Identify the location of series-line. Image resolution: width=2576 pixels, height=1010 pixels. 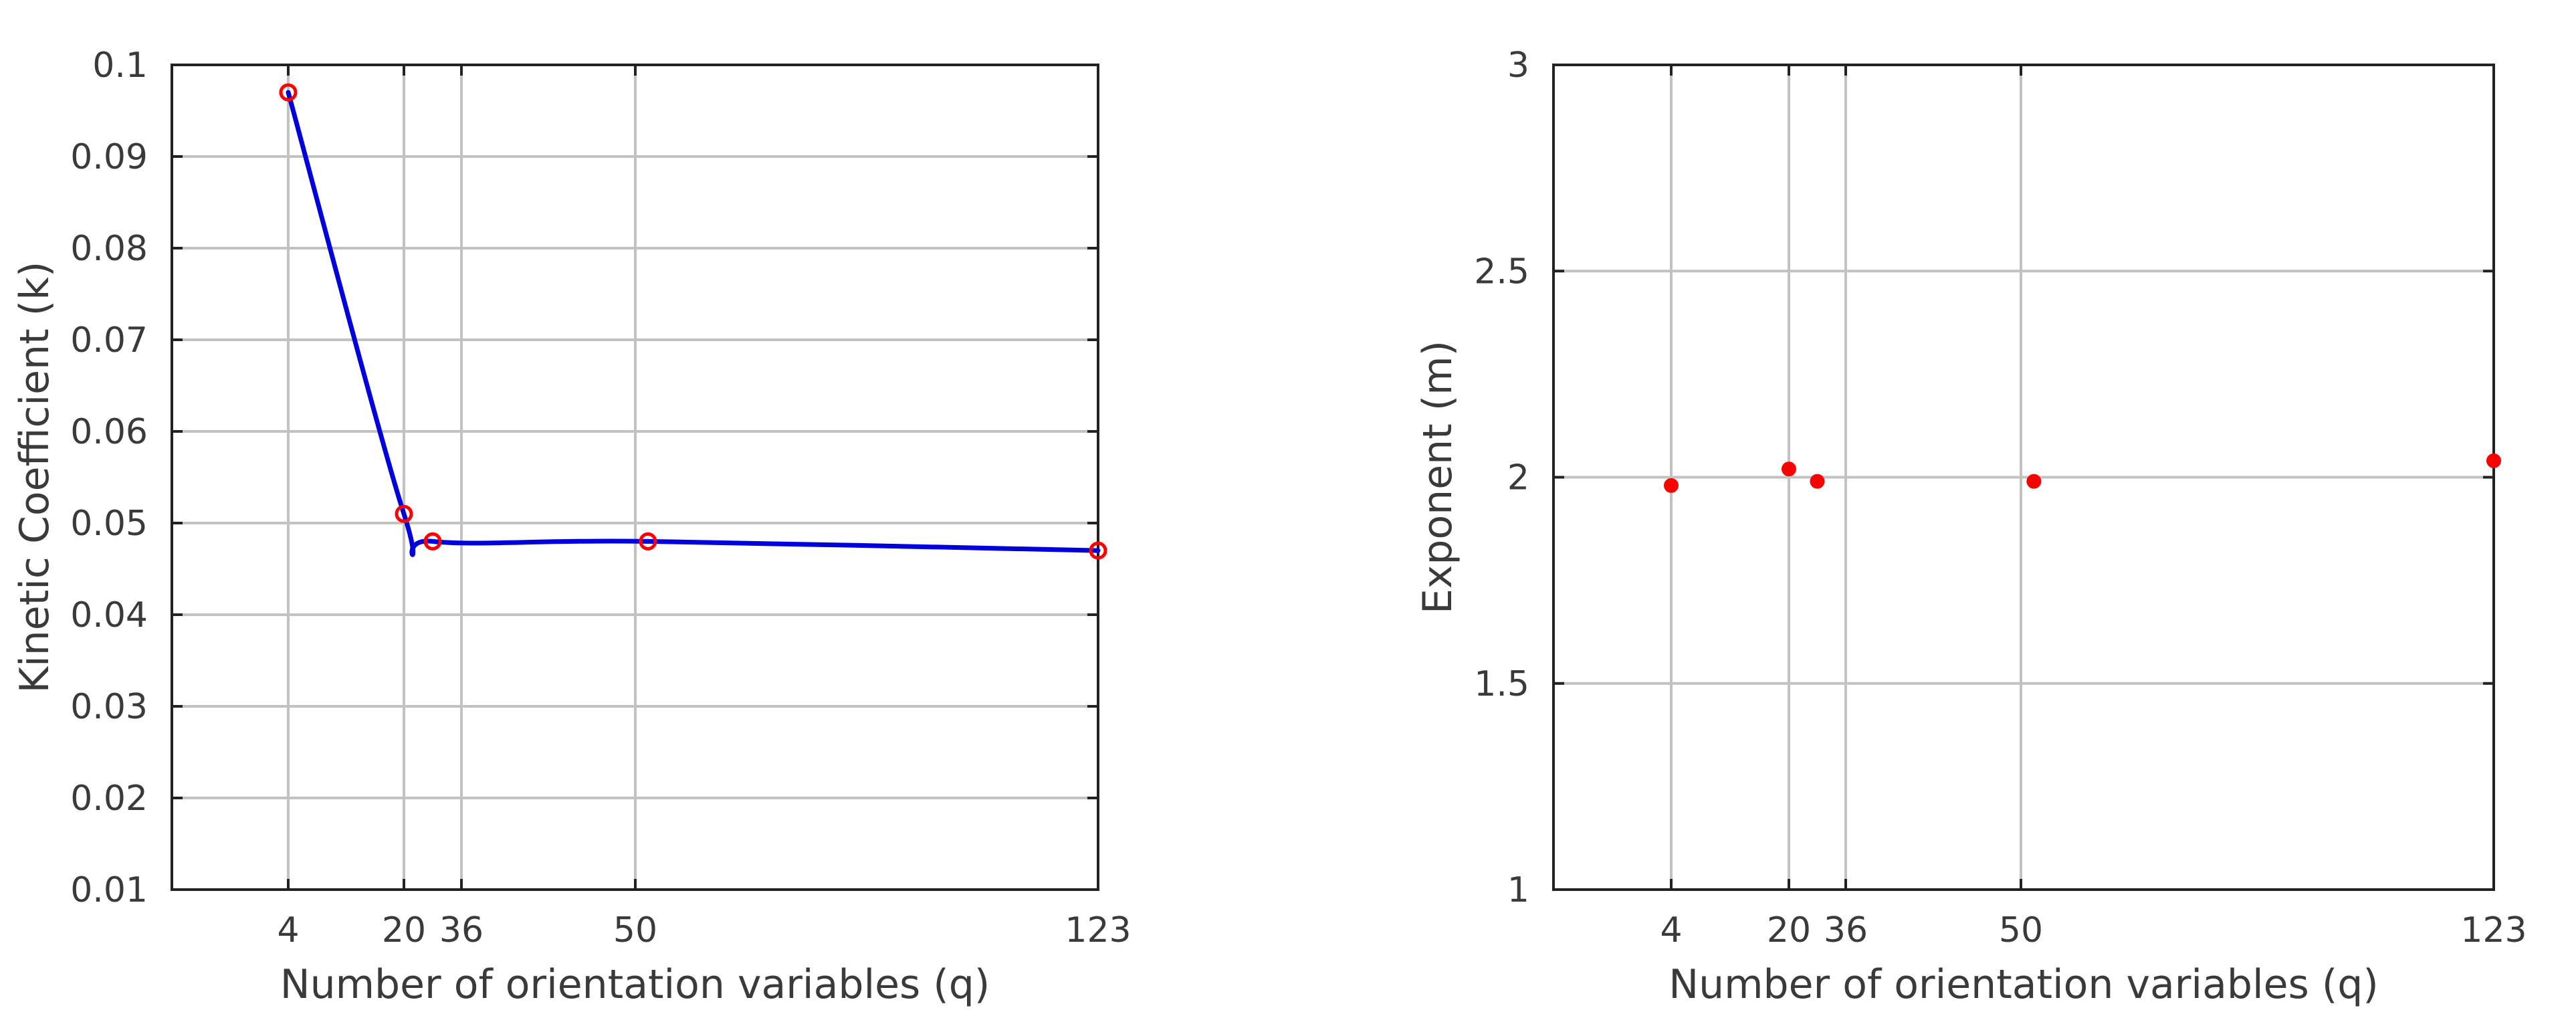
(693, 323).